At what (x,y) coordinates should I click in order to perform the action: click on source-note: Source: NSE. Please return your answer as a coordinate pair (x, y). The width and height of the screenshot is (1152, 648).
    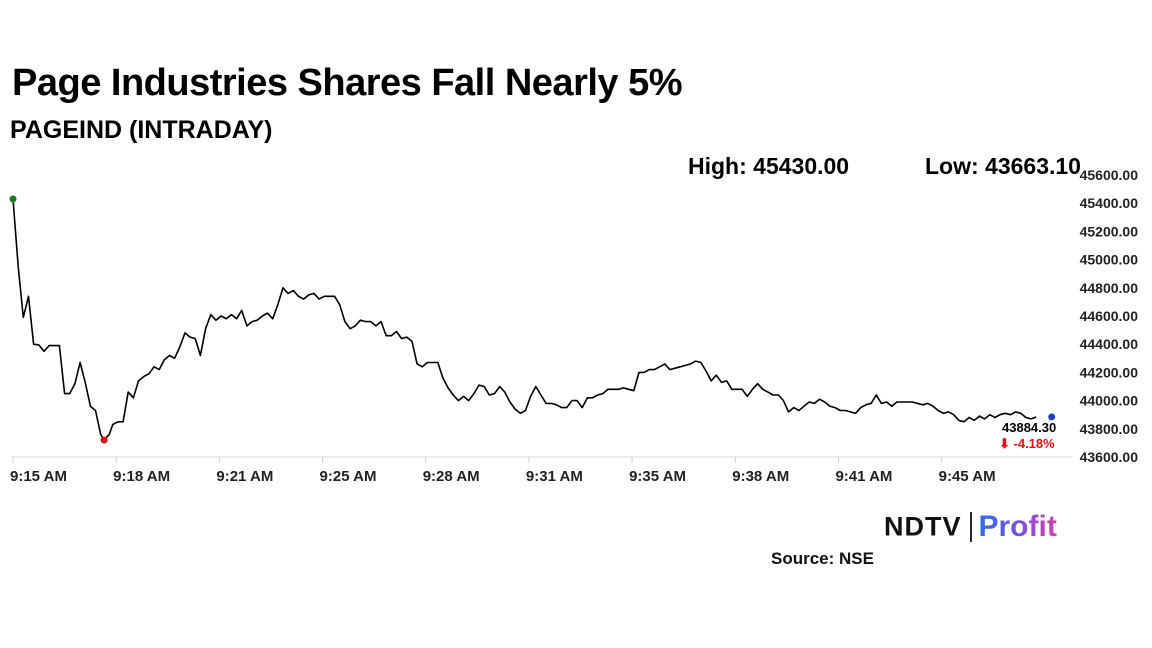
    Looking at the image, I should click on (822, 558).